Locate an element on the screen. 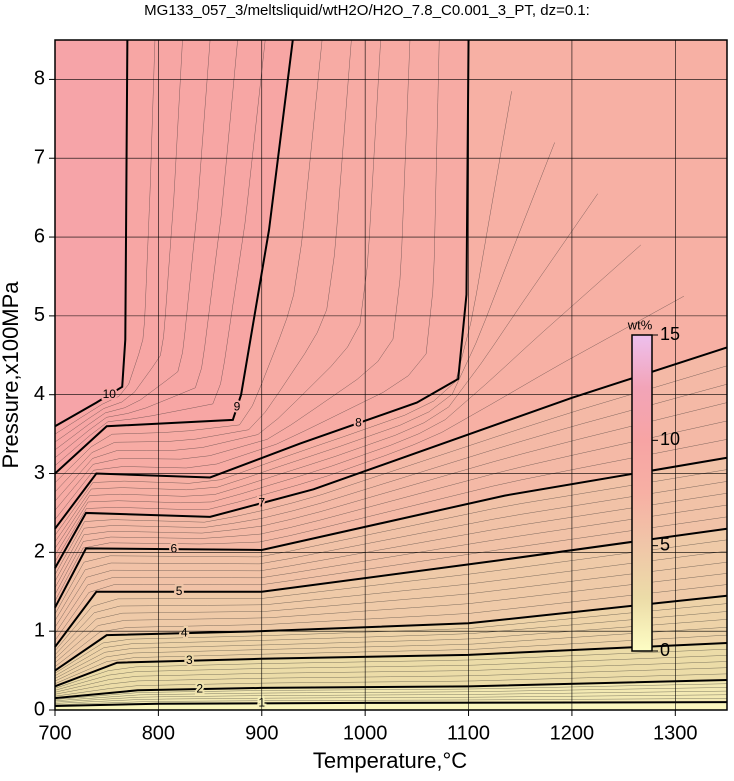 This screenshot has width=734, height=781. x-tick-label: 1200 is located at coordinates (572, 733).